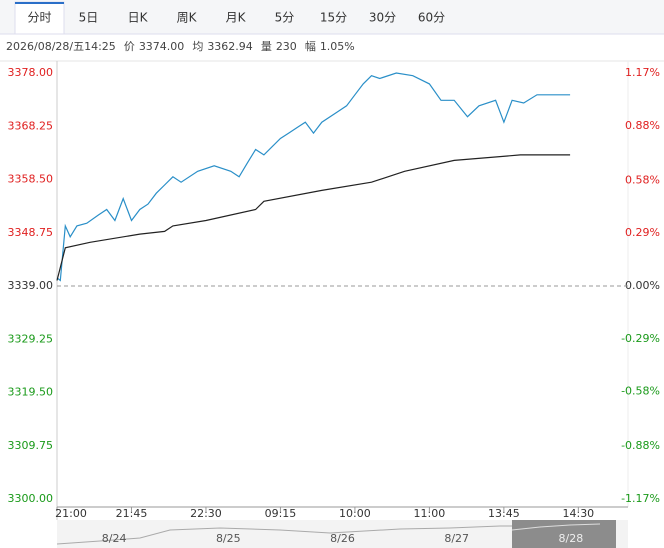 The image size is (664, 548). Describe the element at coordinates (162, 46) in the screenshot. I see `info-value: 3374.00` at that location.